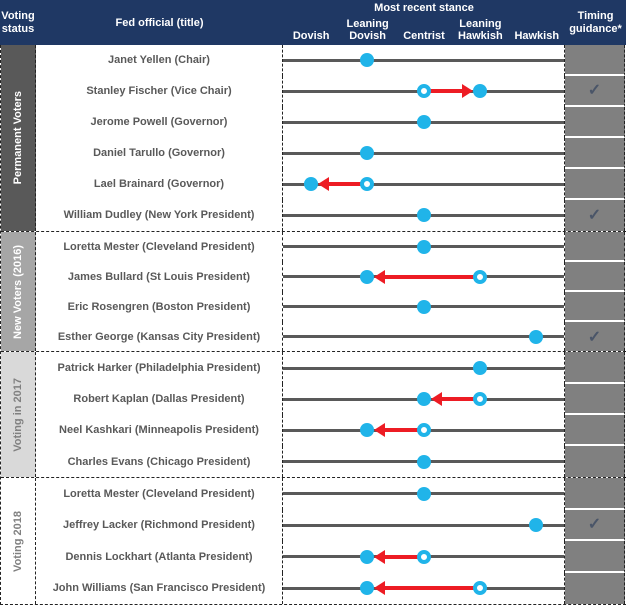  Describe the element at coordinates (331, 462) in the screenshot. I see `official-row: Charles Evans (Chicago President)` at that location.